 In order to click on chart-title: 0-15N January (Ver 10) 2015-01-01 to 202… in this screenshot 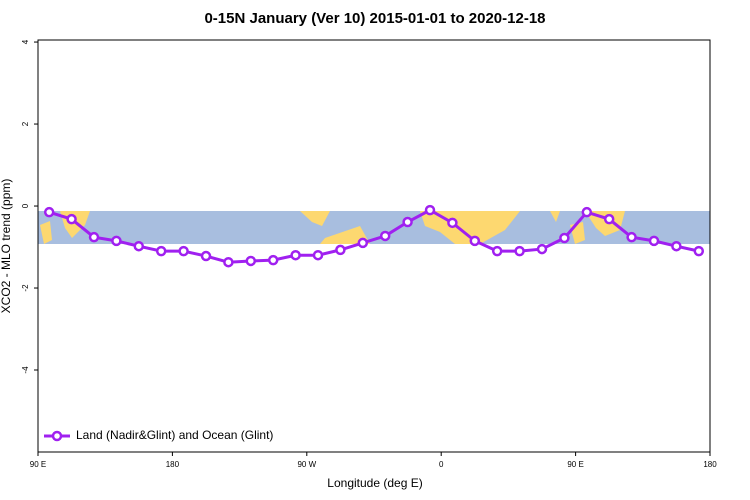, I will do `click(374, 18)`.